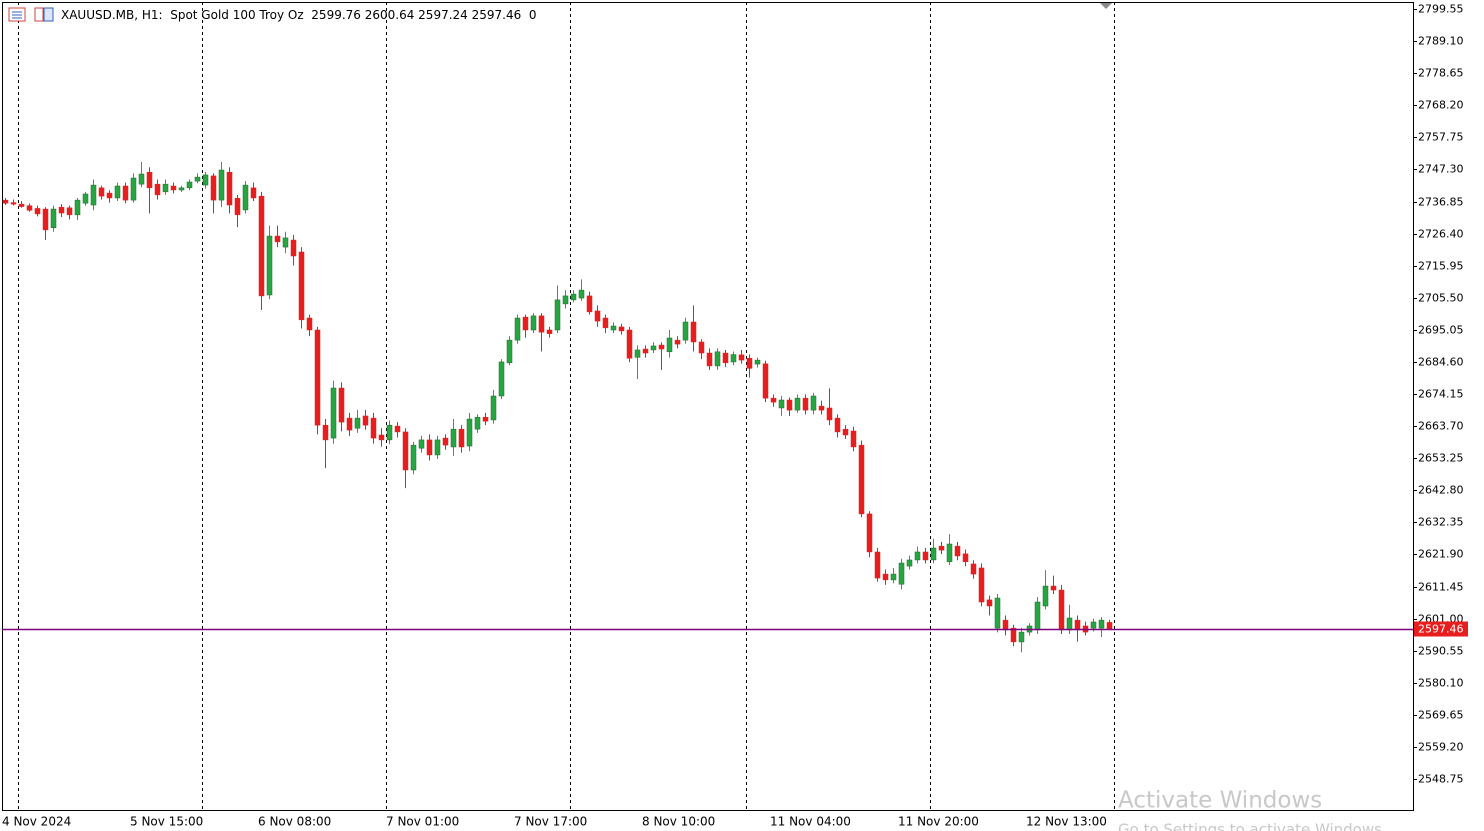  What do you see at coordinates (1441, 554) in the screenshot?
I see `y-tick-label: 2621.90` at bounding box center [1441, 554].